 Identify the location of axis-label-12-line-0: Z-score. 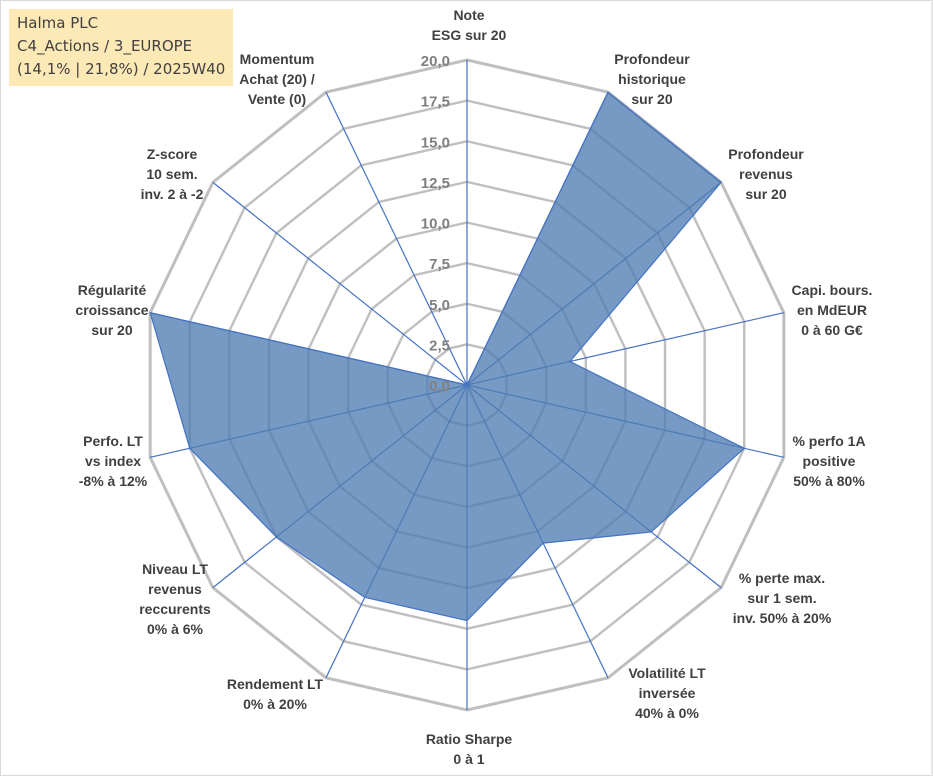
(172, 154).